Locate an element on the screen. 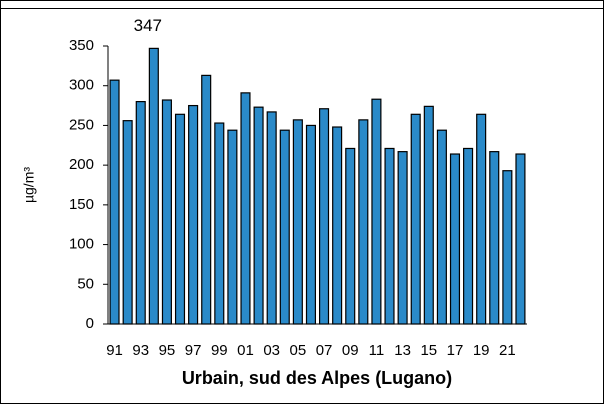 The image size is (604, 404). x-tick-label: 05 is located at coordinates (298, 350).